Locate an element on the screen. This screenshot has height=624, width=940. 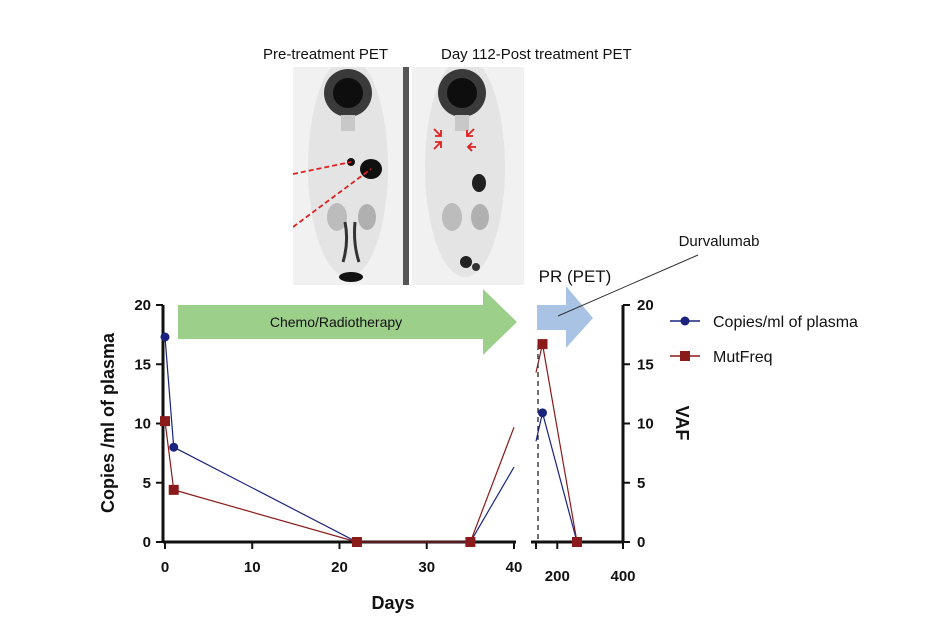
legend-label-mutfreq: MutFreq is located at coordinates (743, 357).